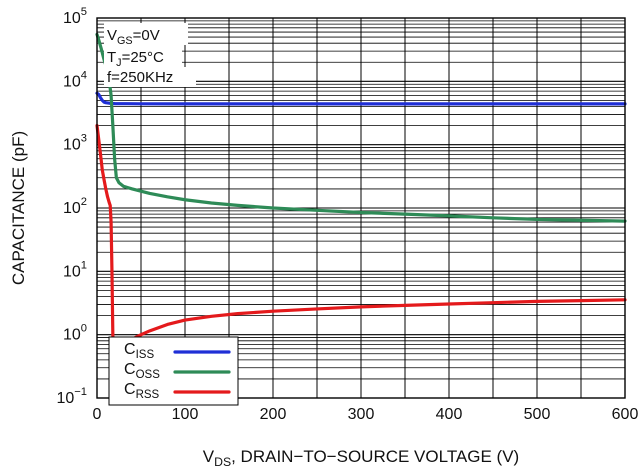 This screenshot has width=642, height=470. What do you see at coordinates (185, 414) in the screenshot?
I see `x-tick-label: 100` at bounding box center [185, 414].